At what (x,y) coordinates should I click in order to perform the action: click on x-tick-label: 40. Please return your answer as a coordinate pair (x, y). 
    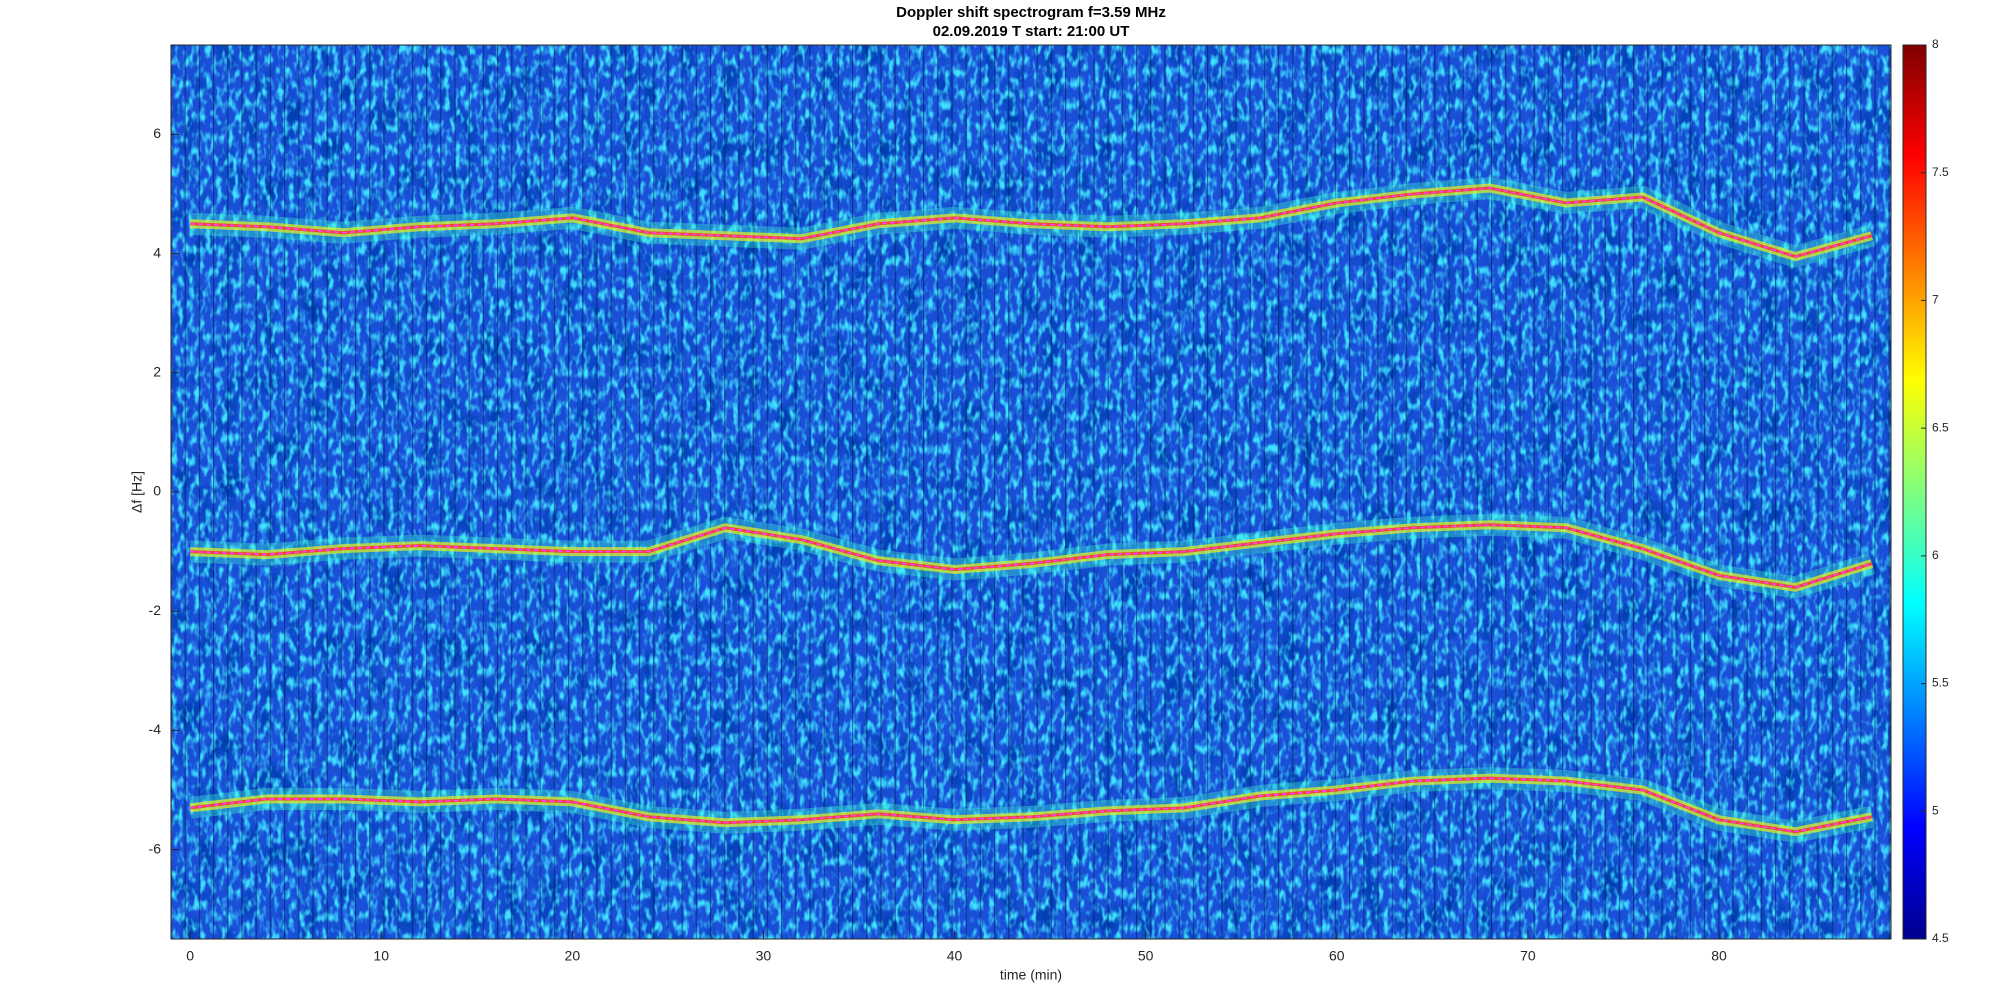
    Looking at the image, I should click on (955, 956).